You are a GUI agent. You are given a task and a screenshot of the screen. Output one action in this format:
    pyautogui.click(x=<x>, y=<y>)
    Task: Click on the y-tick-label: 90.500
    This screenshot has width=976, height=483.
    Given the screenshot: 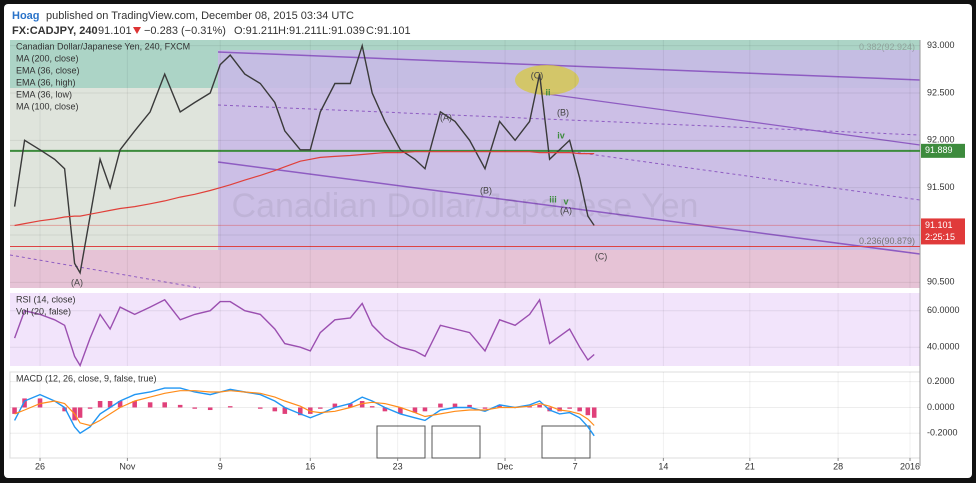 What is the action you would take?
    pyautogui.click(x=941, y=282)
    